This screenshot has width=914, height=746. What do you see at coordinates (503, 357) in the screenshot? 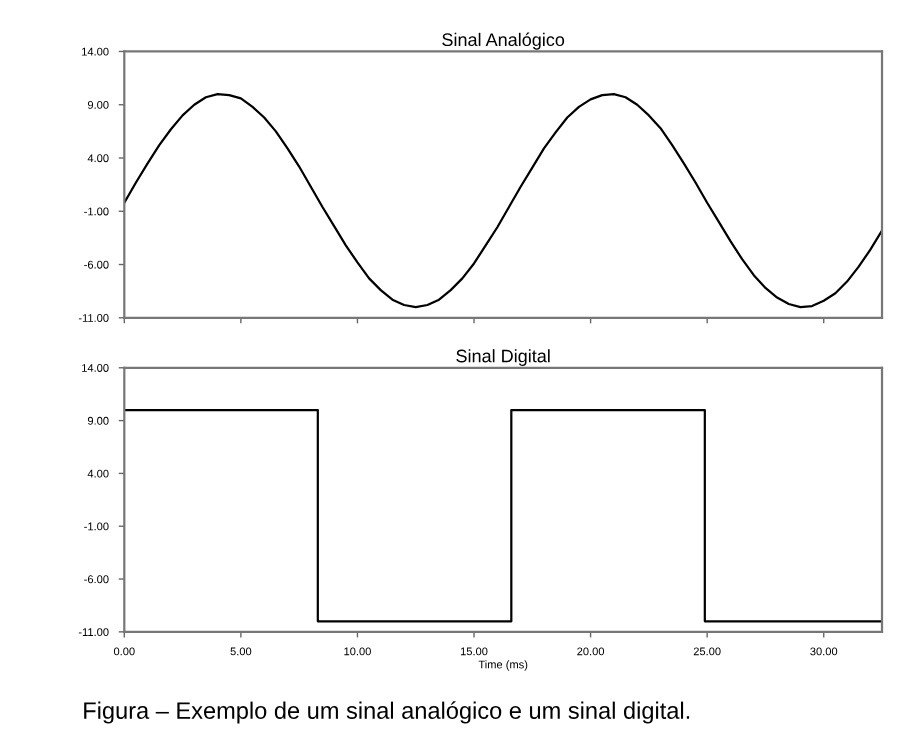
I see `chart-title: Sinal Digital` at bounding box center [503, 357].